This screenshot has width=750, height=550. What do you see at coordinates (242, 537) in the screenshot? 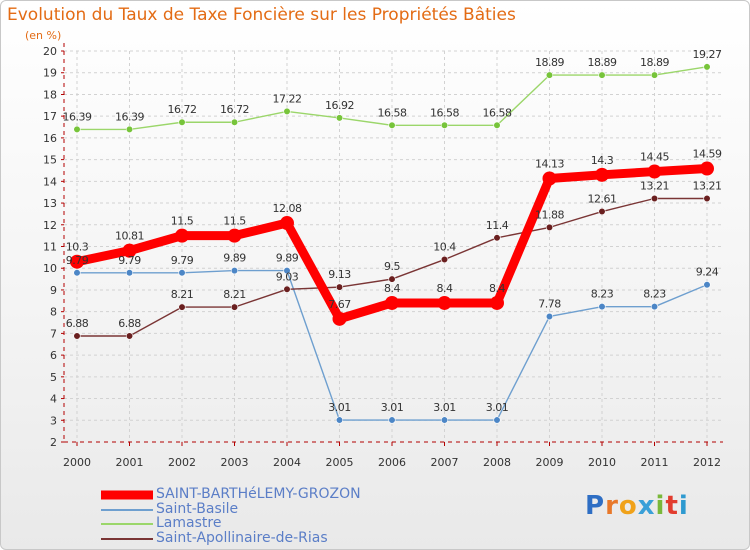
I see `legend-label: Saint-Apollinaire-de-Rias` at bounding box center [242, 537].